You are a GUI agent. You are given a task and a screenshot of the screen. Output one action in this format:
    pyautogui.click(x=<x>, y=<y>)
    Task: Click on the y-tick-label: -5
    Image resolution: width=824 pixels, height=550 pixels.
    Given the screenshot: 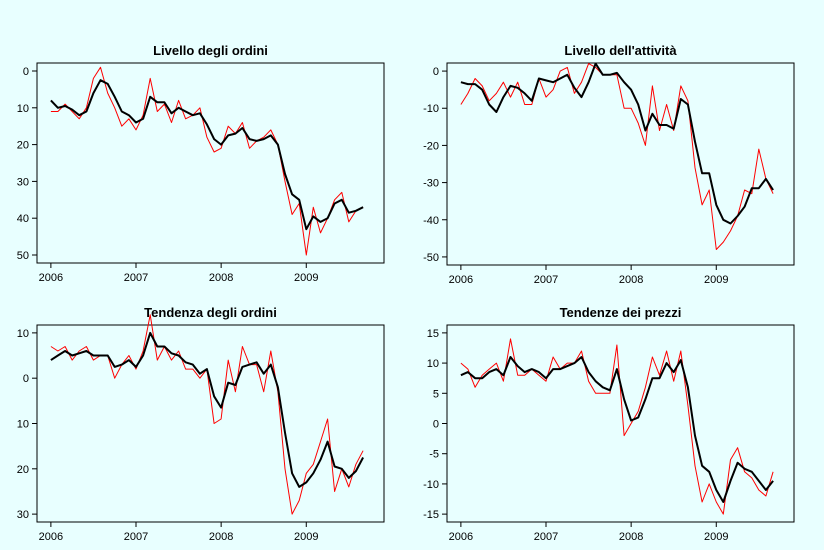 What is the action you would take?
    pyautogui.click(x=434, y=455)
    